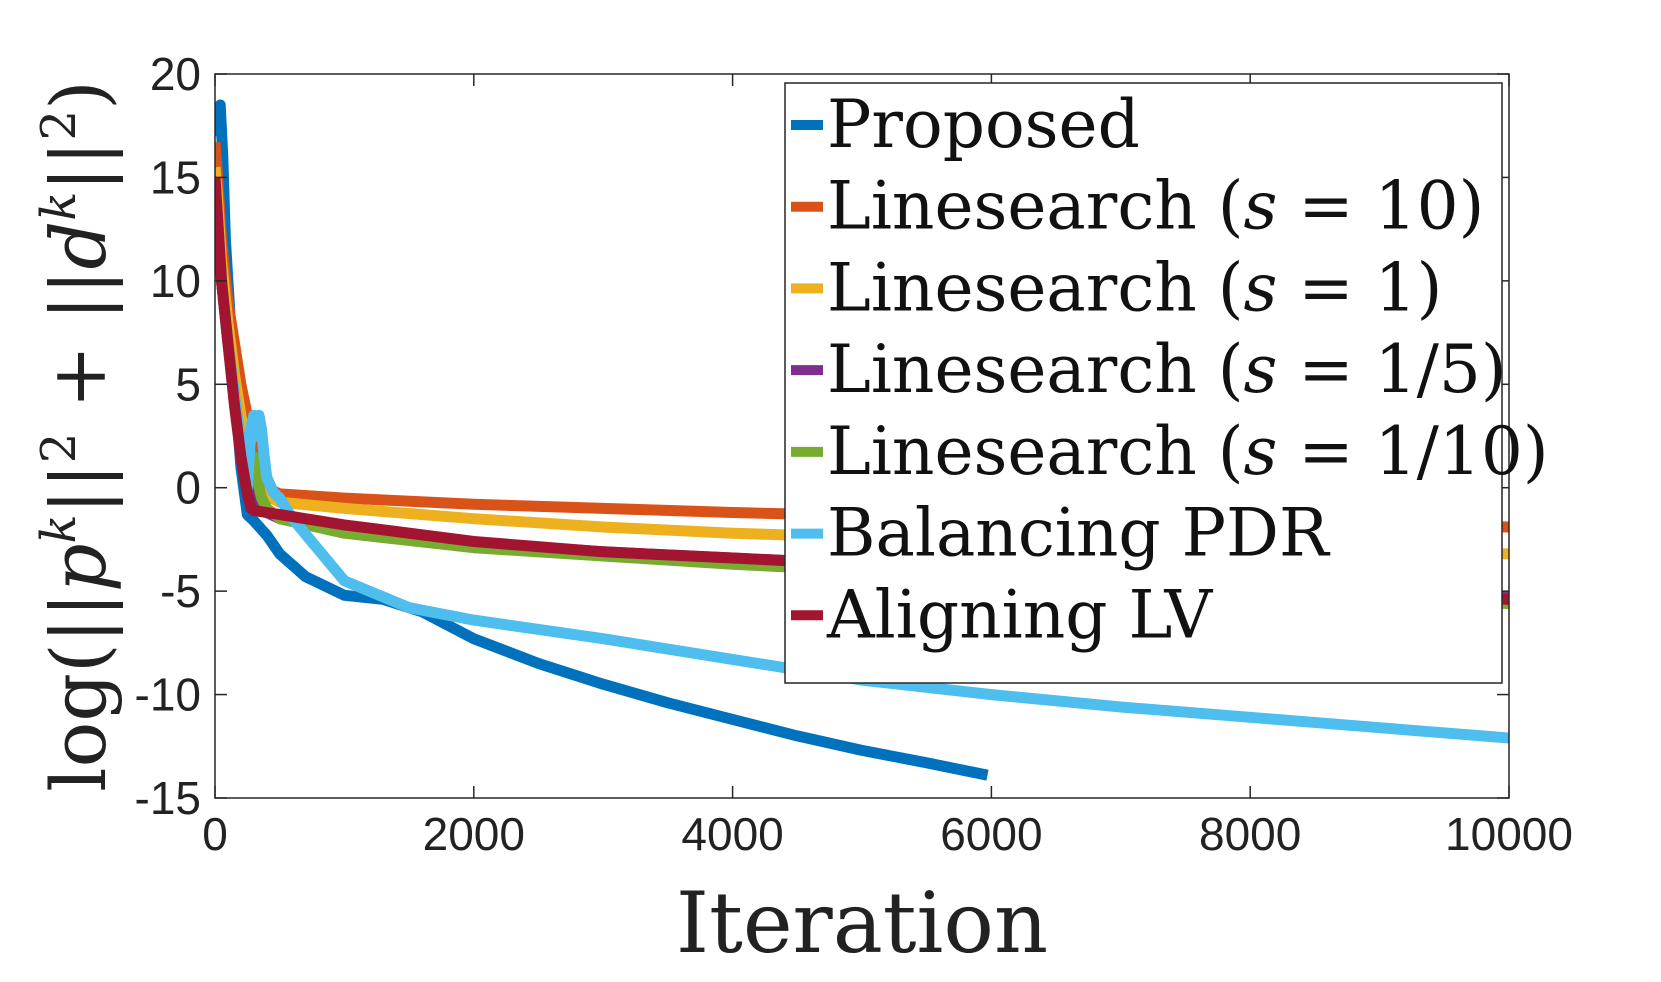  Describe the element at coordinates (59, 206) in the screenshot. I see `y-label-part-8: k` at that location.